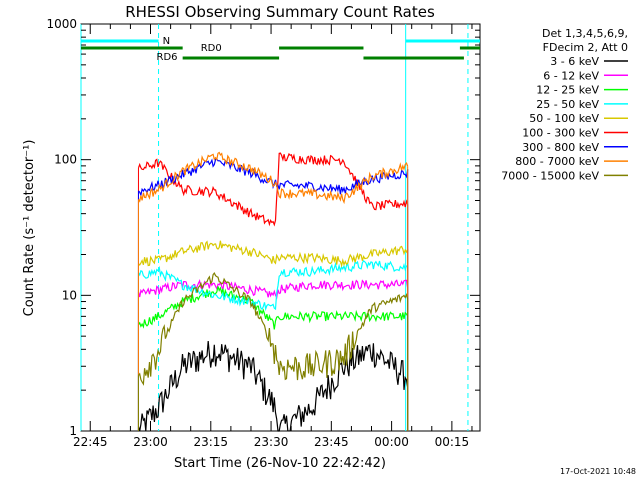 The width and height of the screenshot is (640, 480). I want to click on legend-entry-label: 300 - 800 keV, so click(560, 147).